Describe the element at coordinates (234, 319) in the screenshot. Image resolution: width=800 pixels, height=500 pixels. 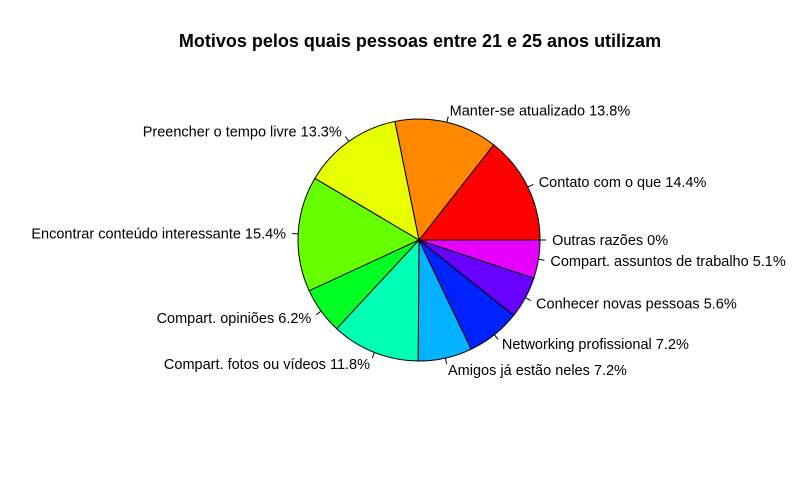
I see `label-slice-5: Compart. opiniões 6.2%` at that location.